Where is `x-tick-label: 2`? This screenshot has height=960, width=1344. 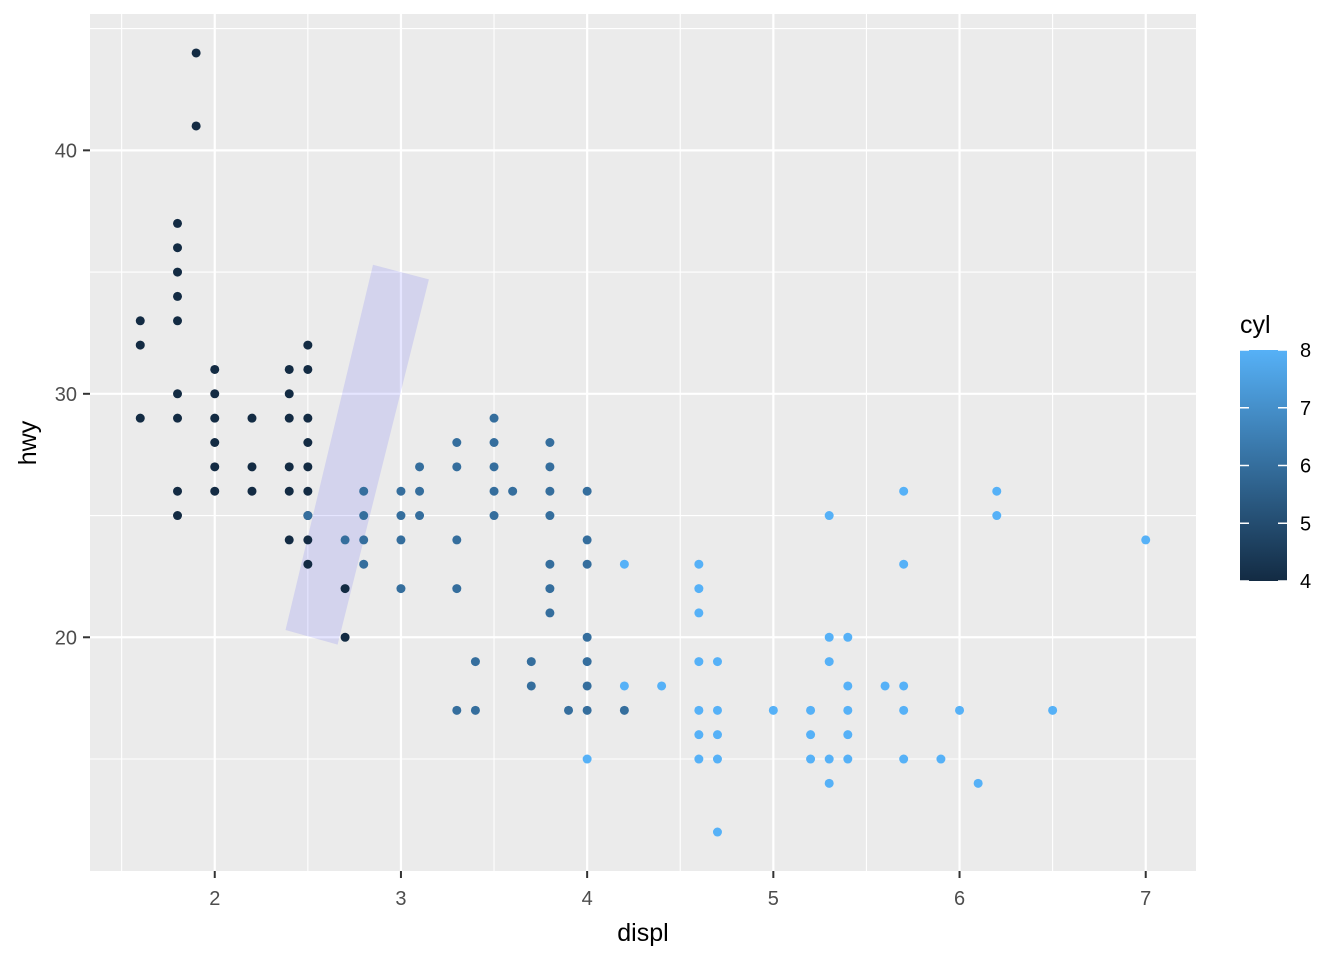
x-tick-label: 2 is located at coordinates (214, 899).